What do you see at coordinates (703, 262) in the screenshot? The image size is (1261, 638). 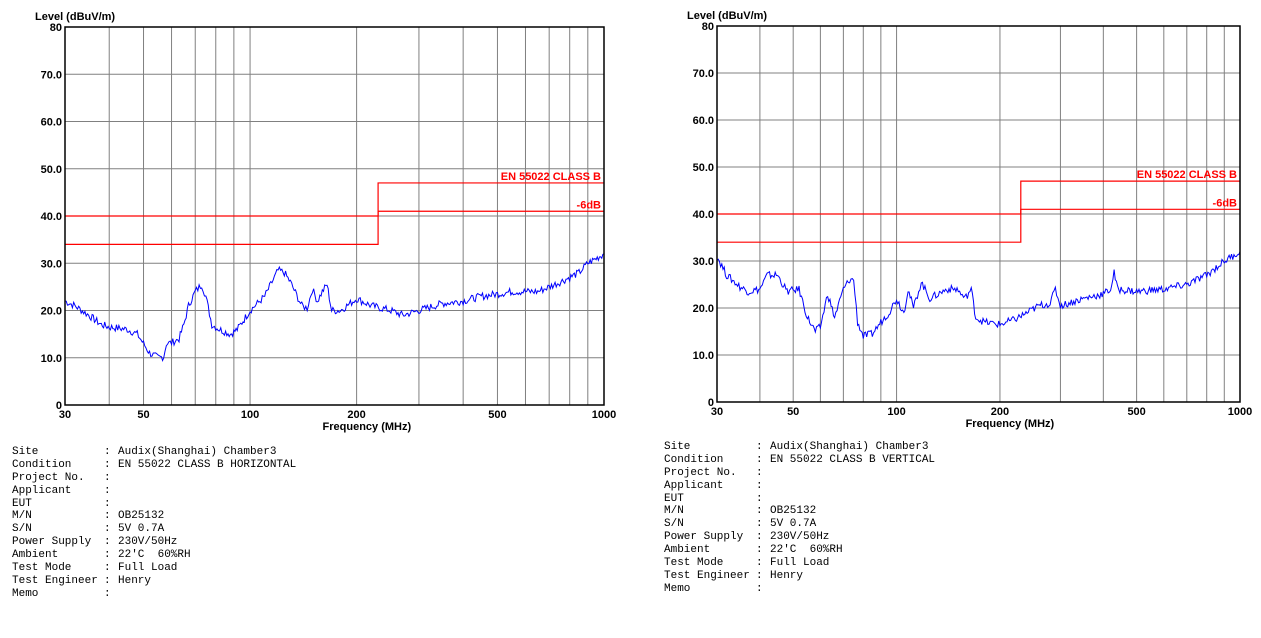 I see `y-tick-label: 30.0` at bounding box center [703, 262].